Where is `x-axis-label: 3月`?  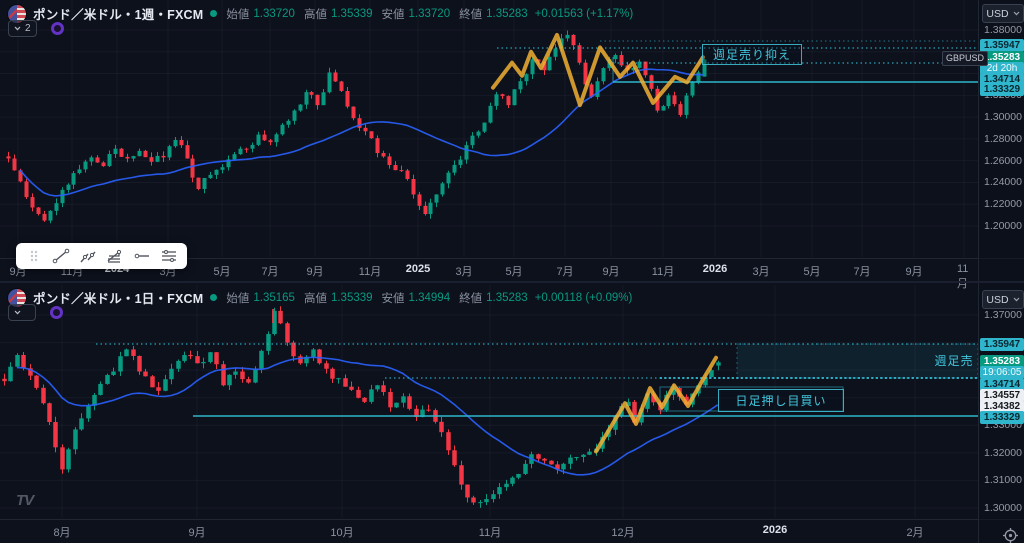
x-axis-label: 3月 is located at coordinates (761, 272).